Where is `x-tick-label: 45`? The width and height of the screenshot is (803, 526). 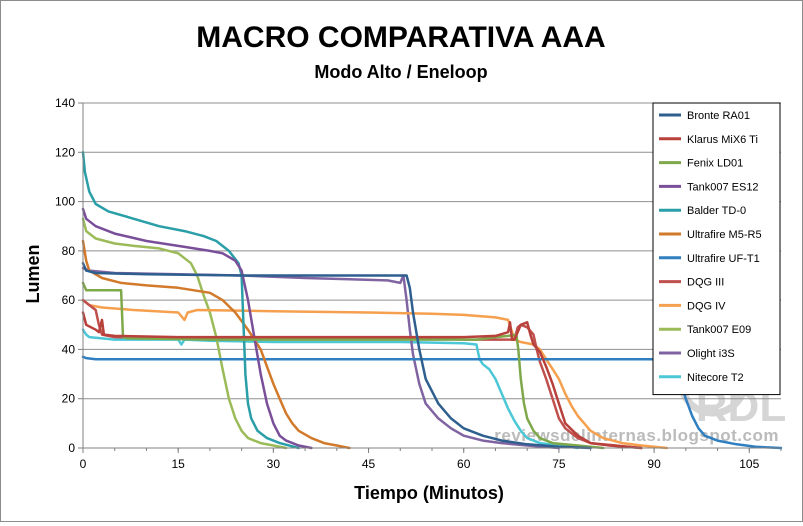 x-tick-label: 45 is located at coordinates (369, 464).